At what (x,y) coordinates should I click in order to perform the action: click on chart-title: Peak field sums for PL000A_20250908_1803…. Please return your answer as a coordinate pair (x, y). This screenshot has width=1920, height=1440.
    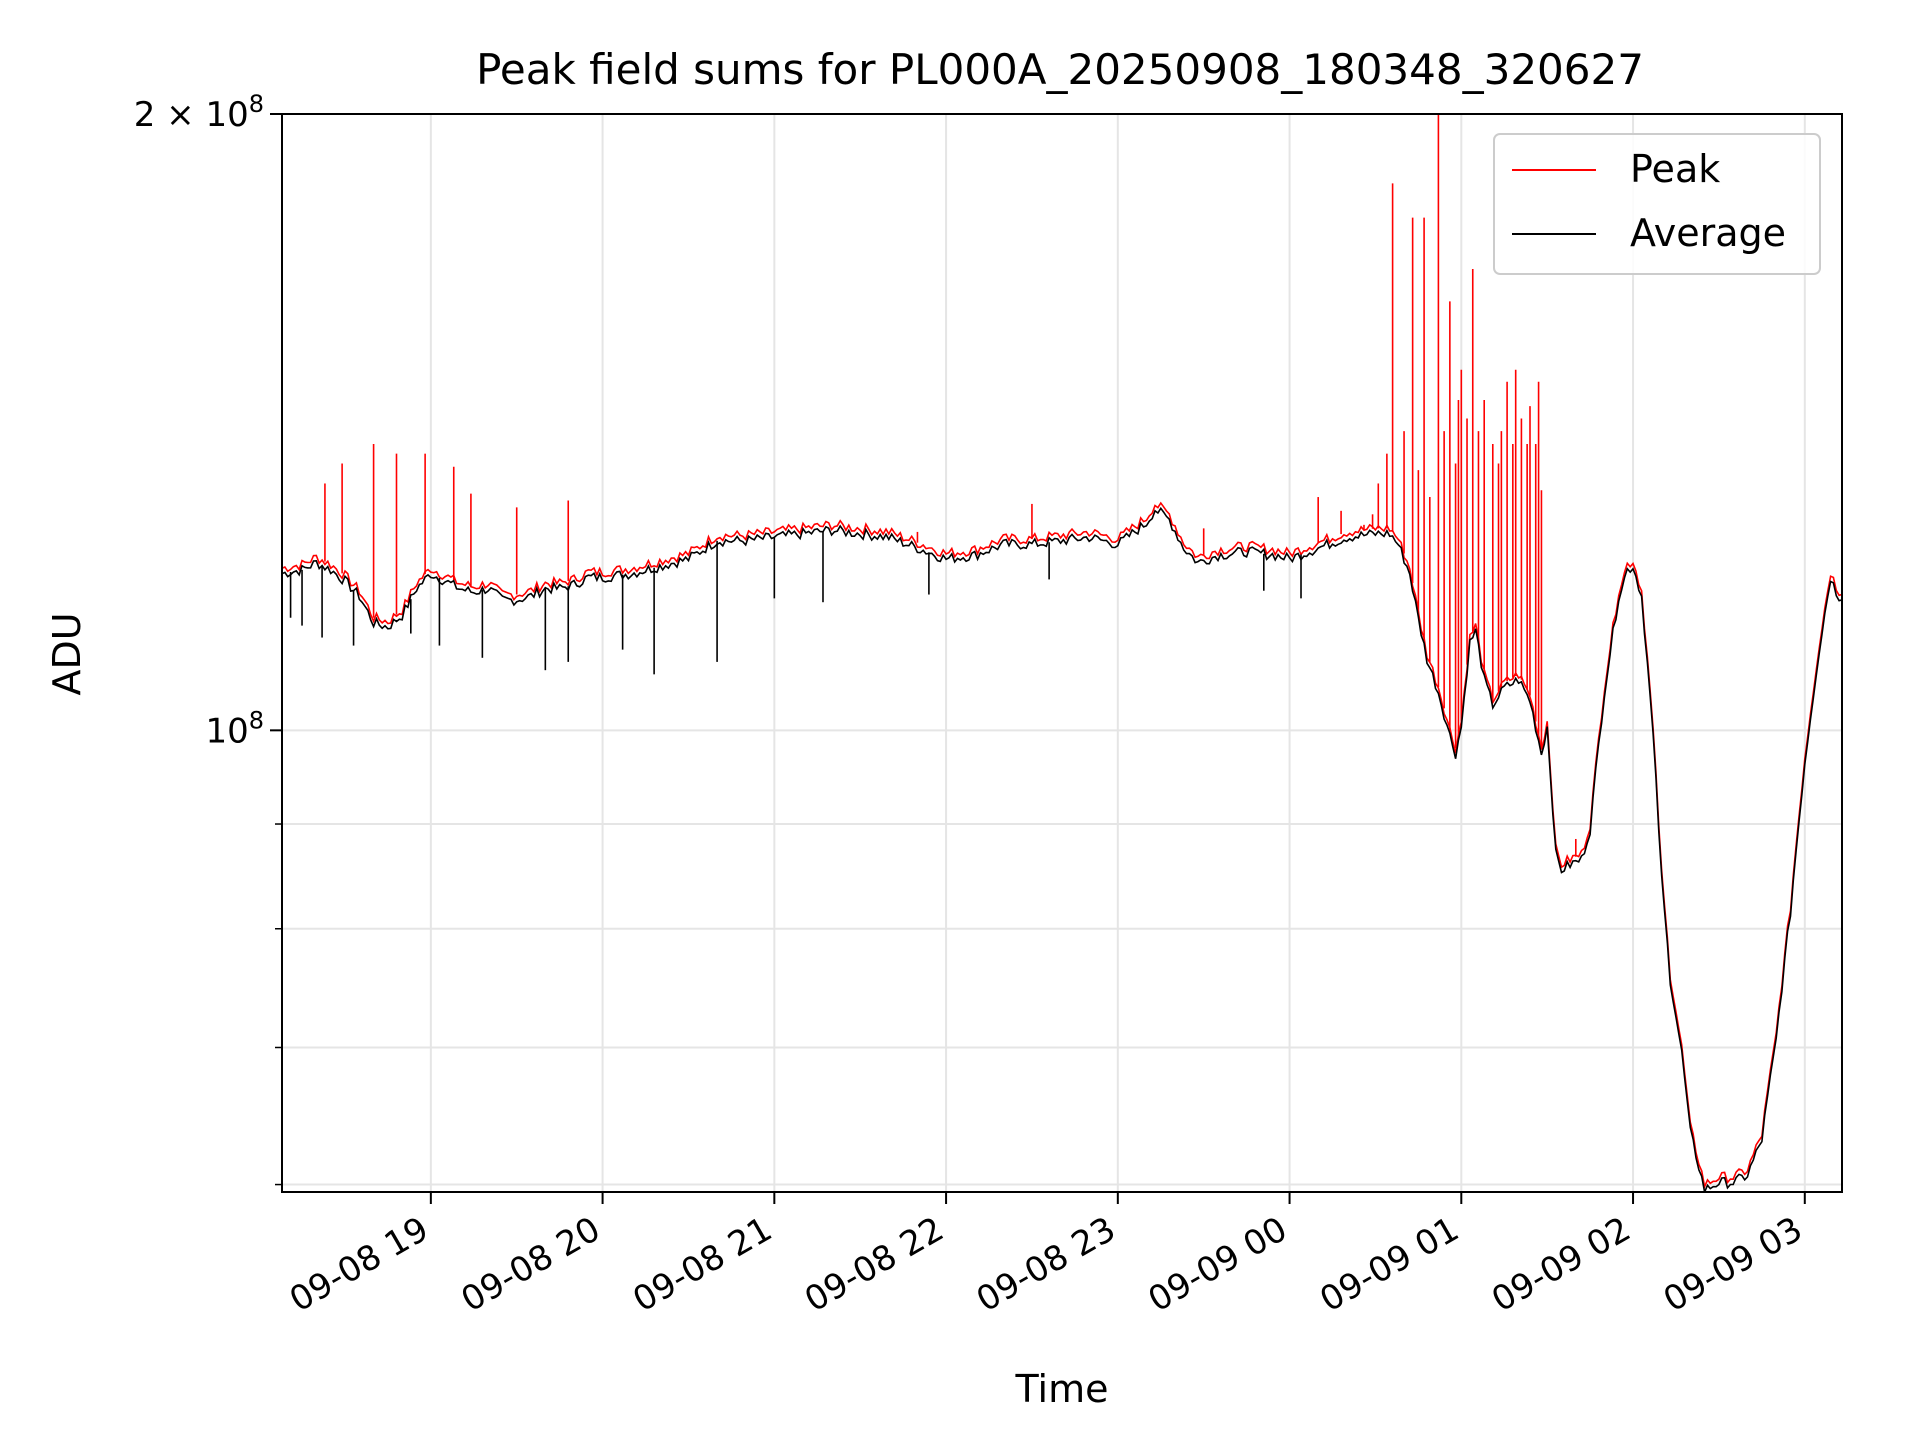
    Looking at the image, I should click on (1060, 69).